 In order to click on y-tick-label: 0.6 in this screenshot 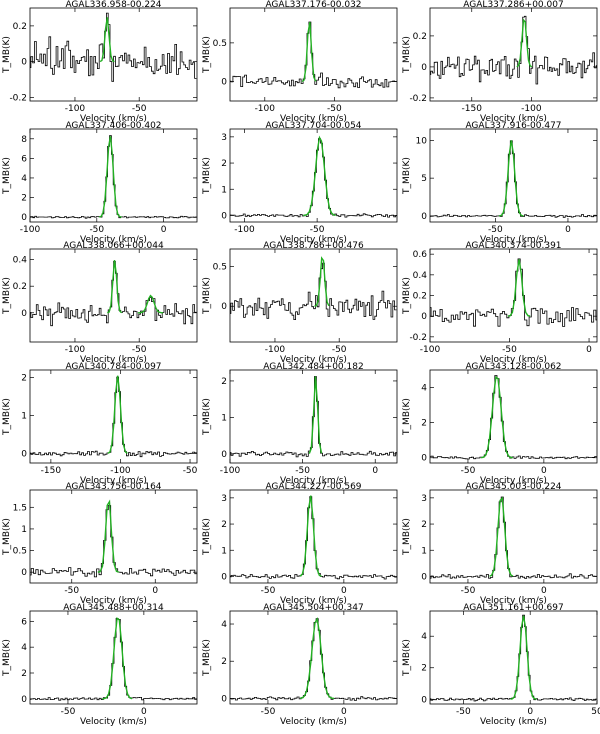, I will do `click(420, 255)`.